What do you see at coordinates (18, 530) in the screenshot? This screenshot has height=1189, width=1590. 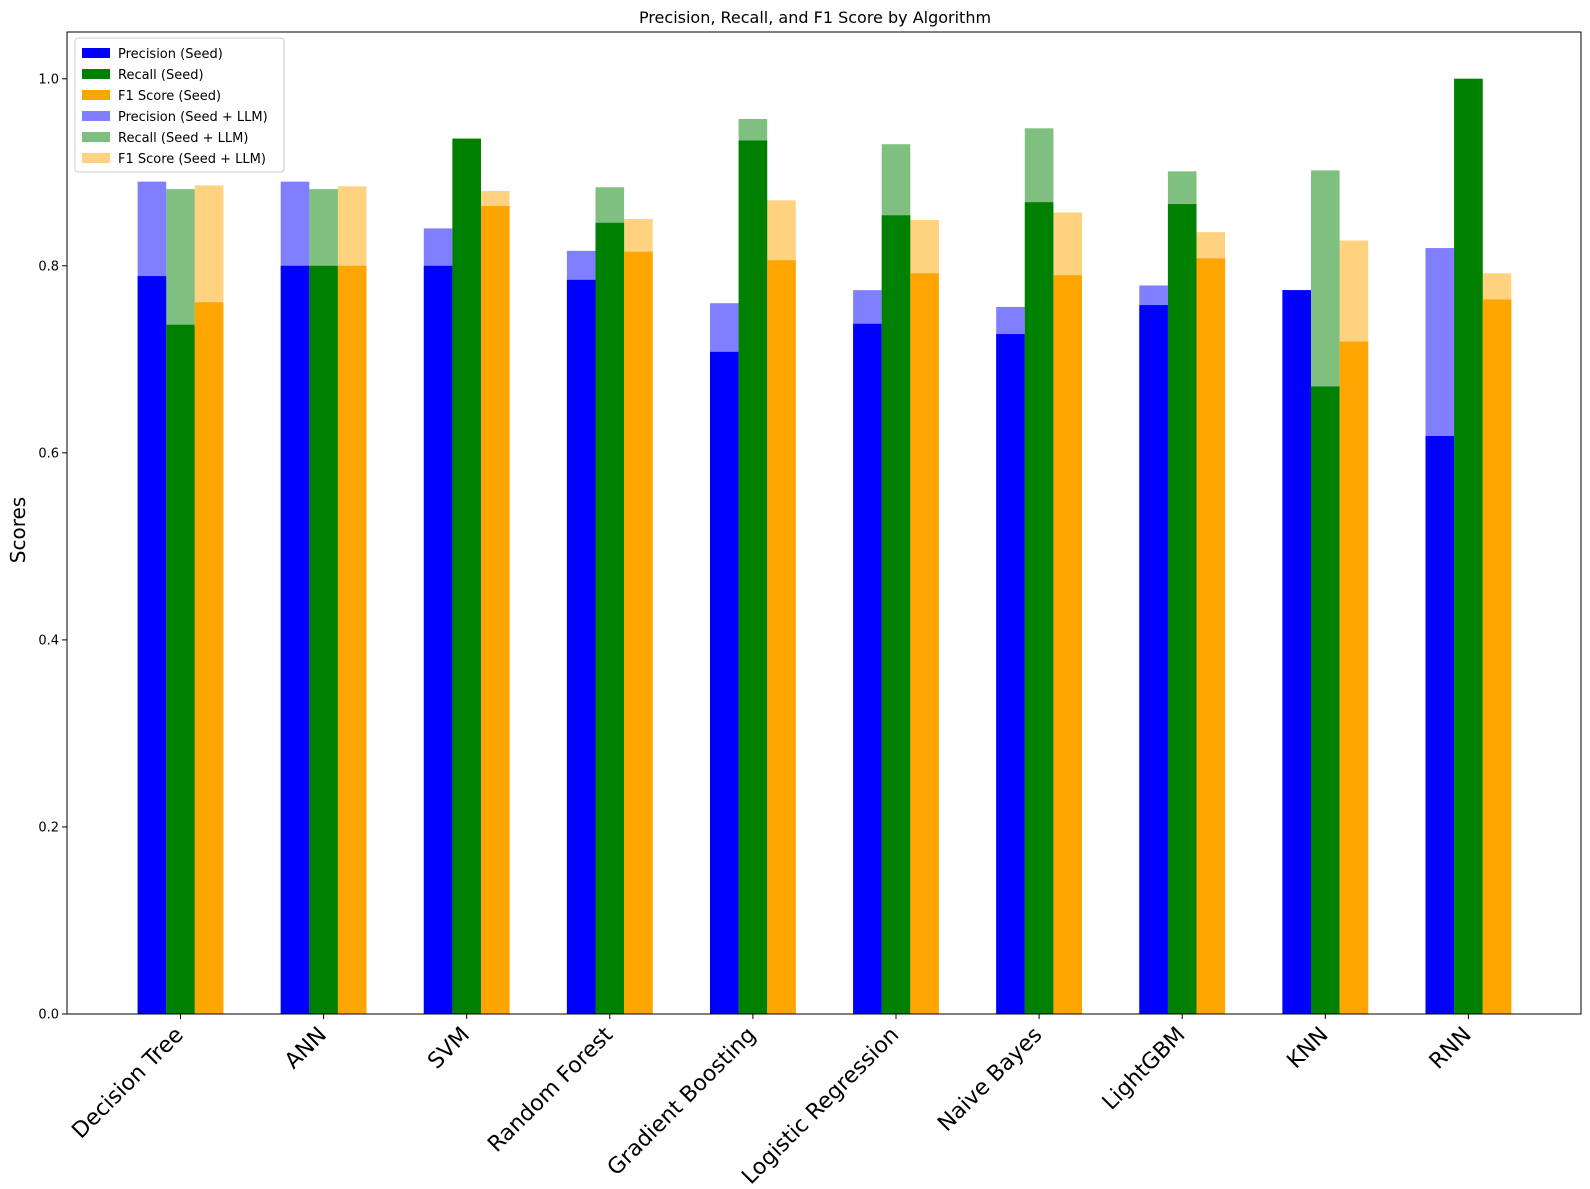 I see `y-axis-label: Scores` at bounding box center [18, 530].